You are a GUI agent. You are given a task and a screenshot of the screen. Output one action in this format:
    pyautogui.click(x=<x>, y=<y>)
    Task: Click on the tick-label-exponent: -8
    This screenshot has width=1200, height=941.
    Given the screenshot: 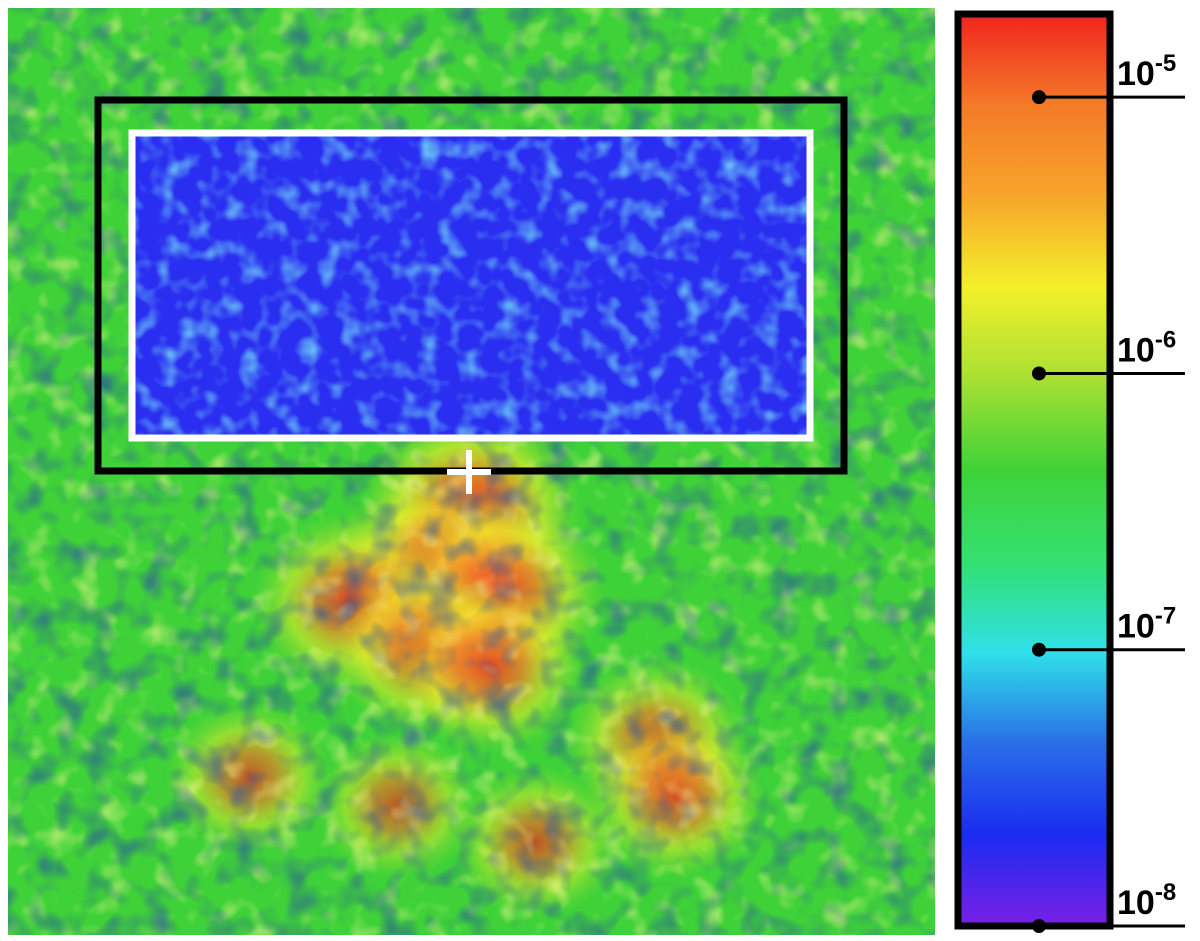 What is the action you would take?
    pyautogui.click(x=1165, y=892)
    